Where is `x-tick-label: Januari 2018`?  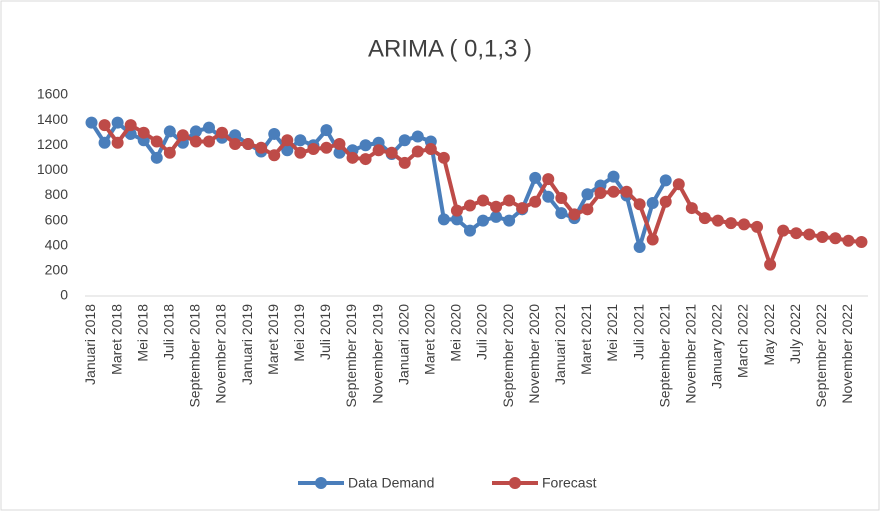
x-tick-label: Januari 2018 is located at coordinates (90, 344).